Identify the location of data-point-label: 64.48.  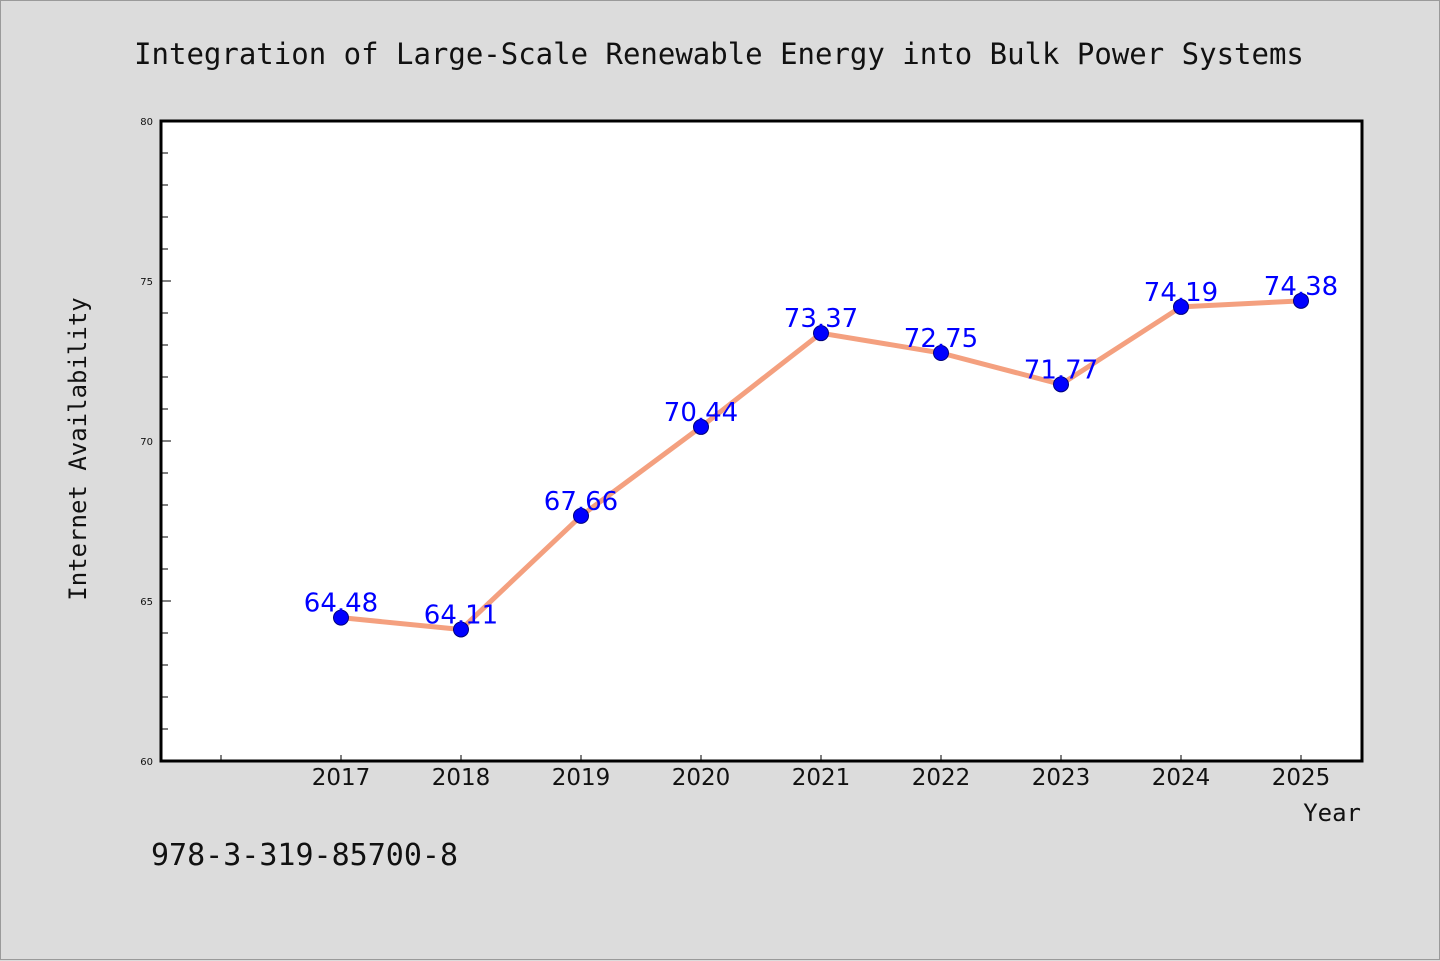
(341, 604).